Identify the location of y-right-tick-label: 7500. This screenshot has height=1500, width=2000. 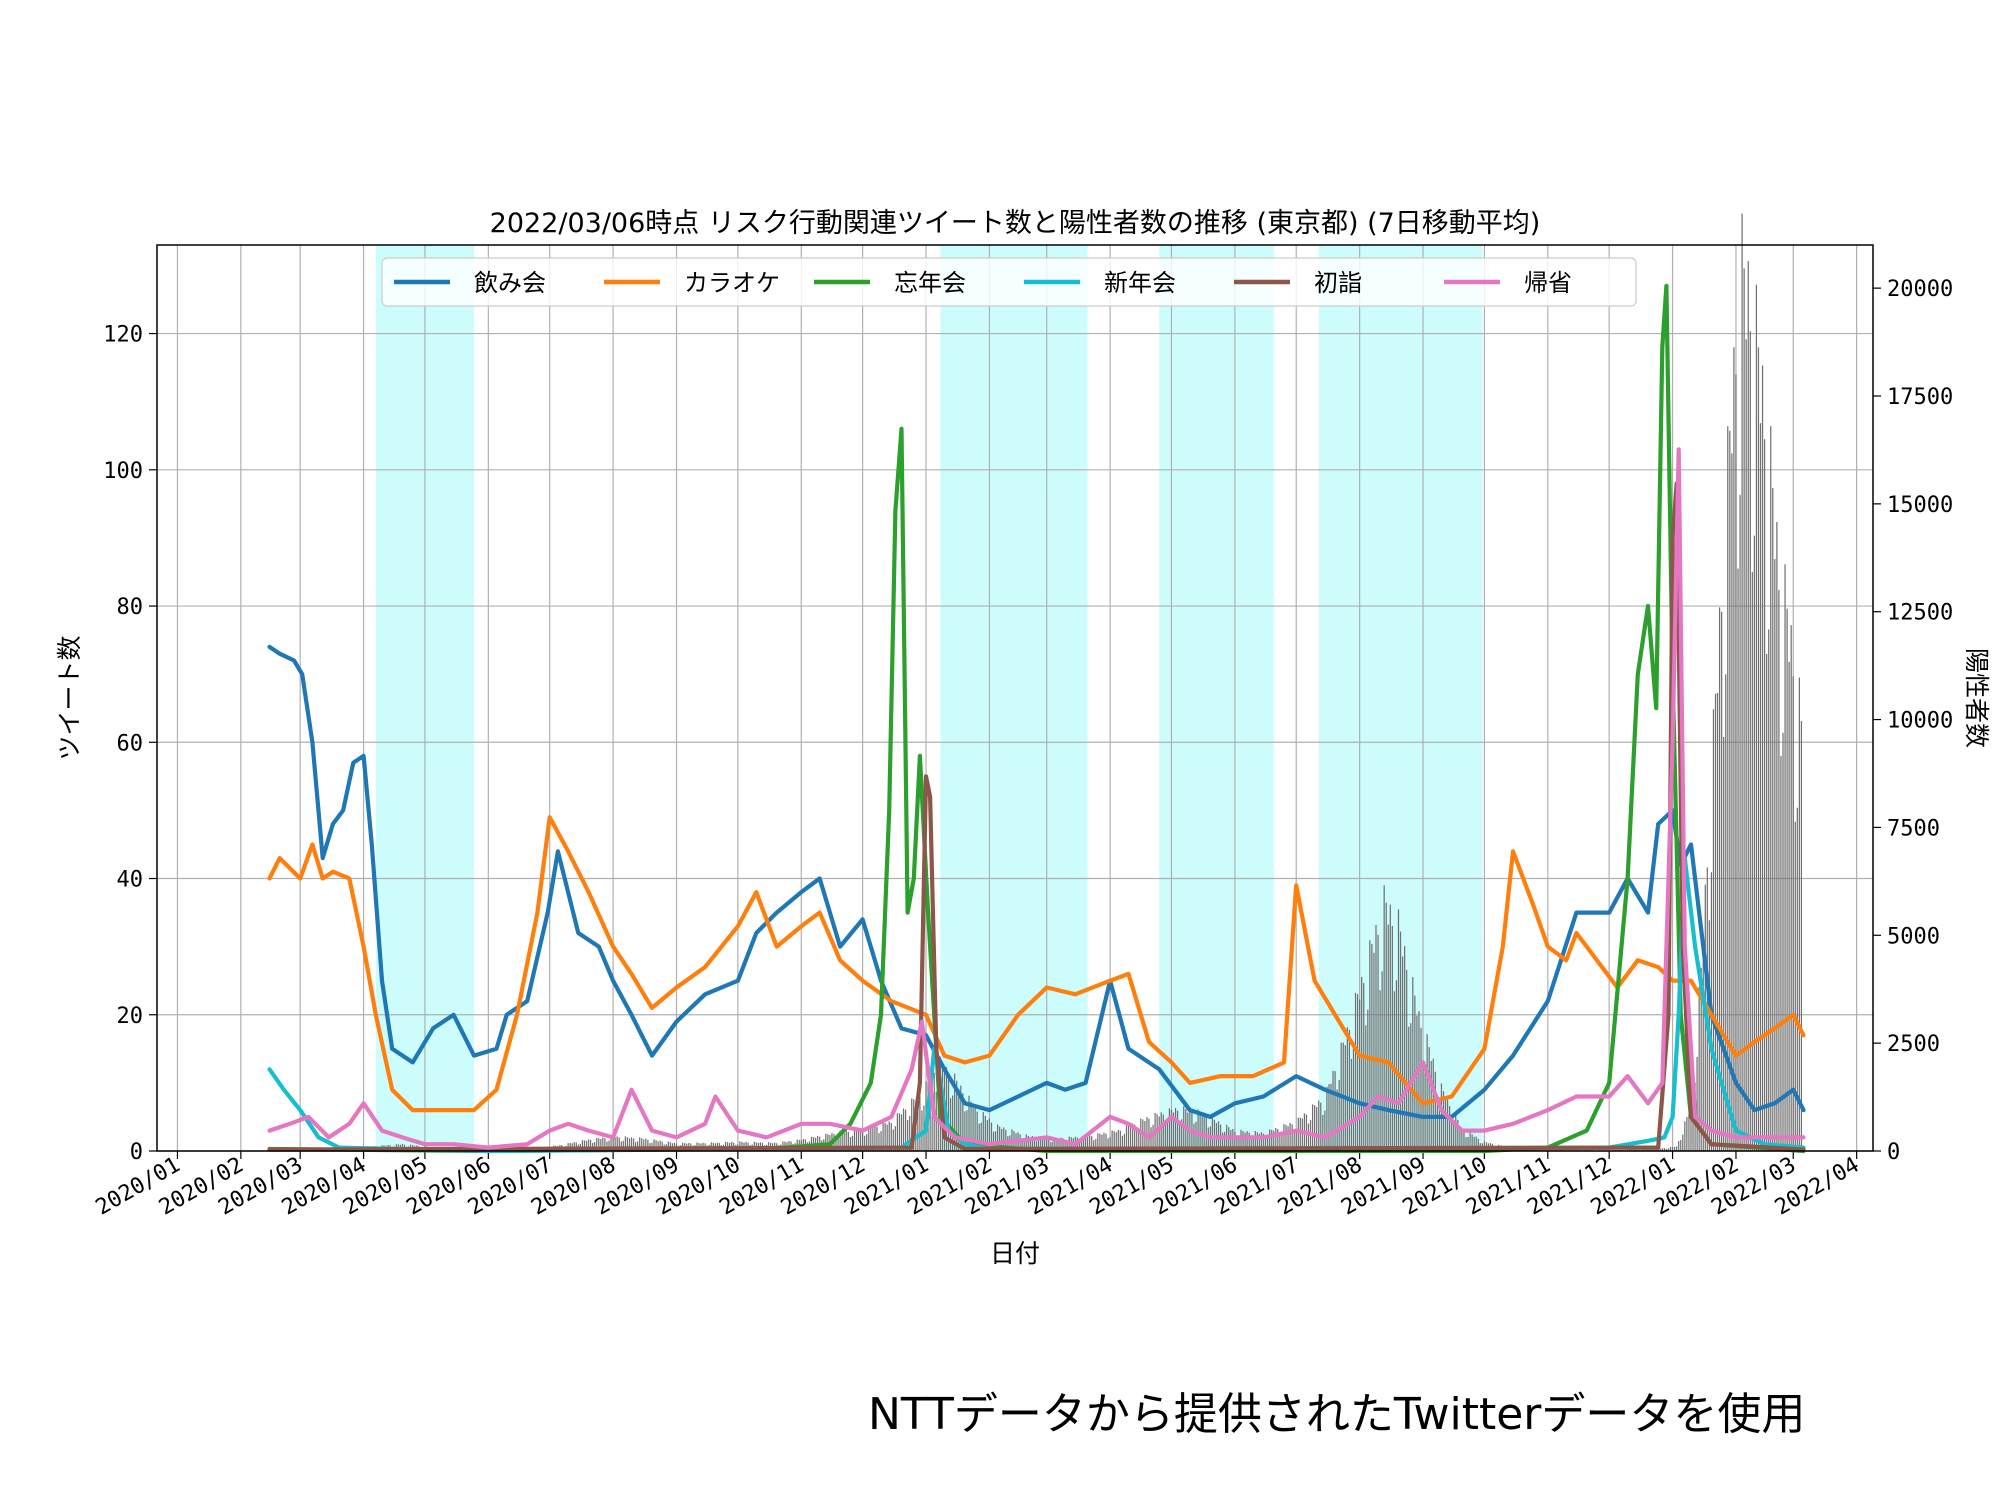
(1913, 828).